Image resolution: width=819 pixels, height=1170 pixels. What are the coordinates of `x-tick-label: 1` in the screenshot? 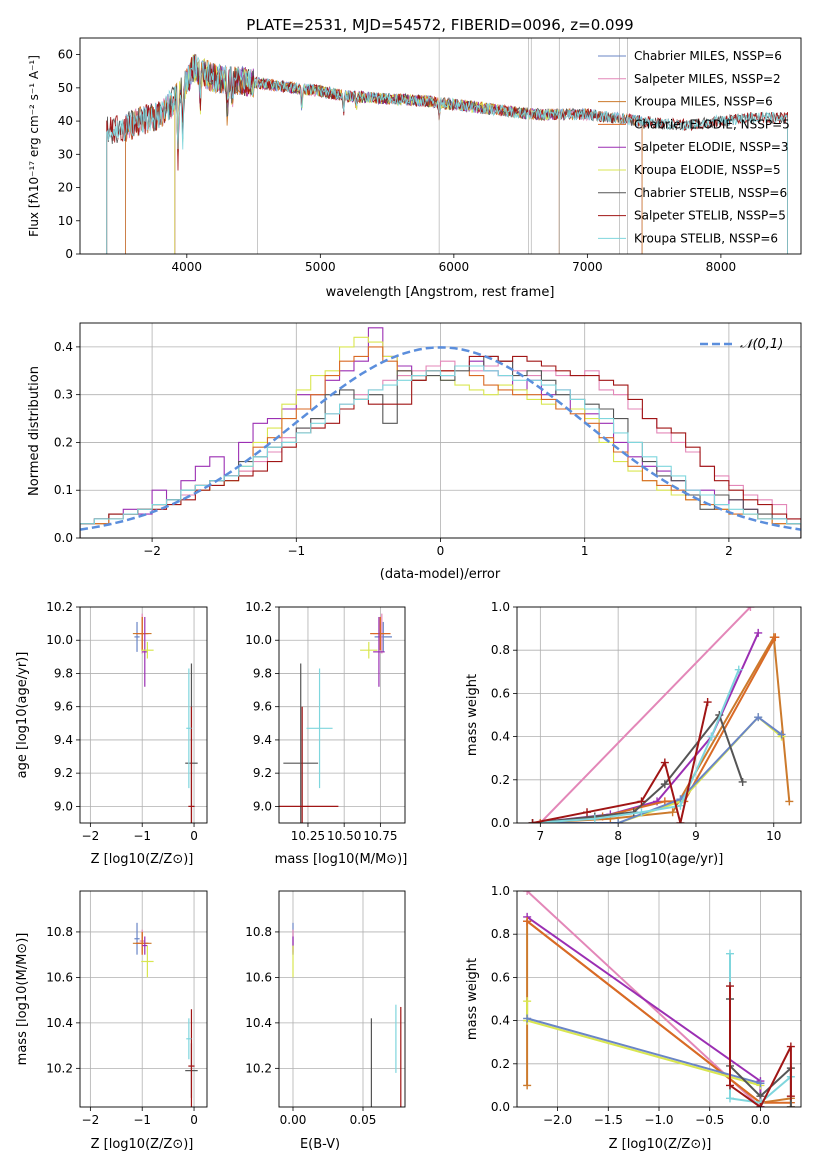 It's located at (585, 551).